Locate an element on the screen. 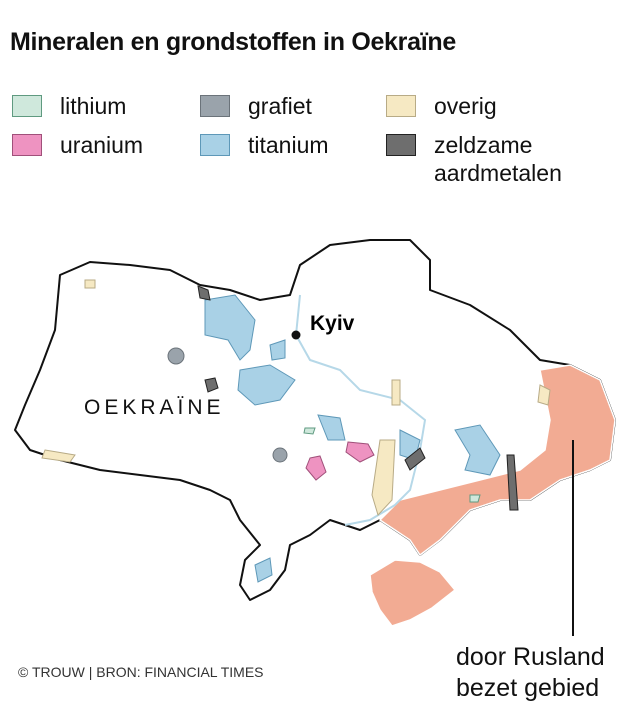 This screenshot has width=641, height=720. occupied-label-line2: bezet gebied is located at coordinates (528, 688).